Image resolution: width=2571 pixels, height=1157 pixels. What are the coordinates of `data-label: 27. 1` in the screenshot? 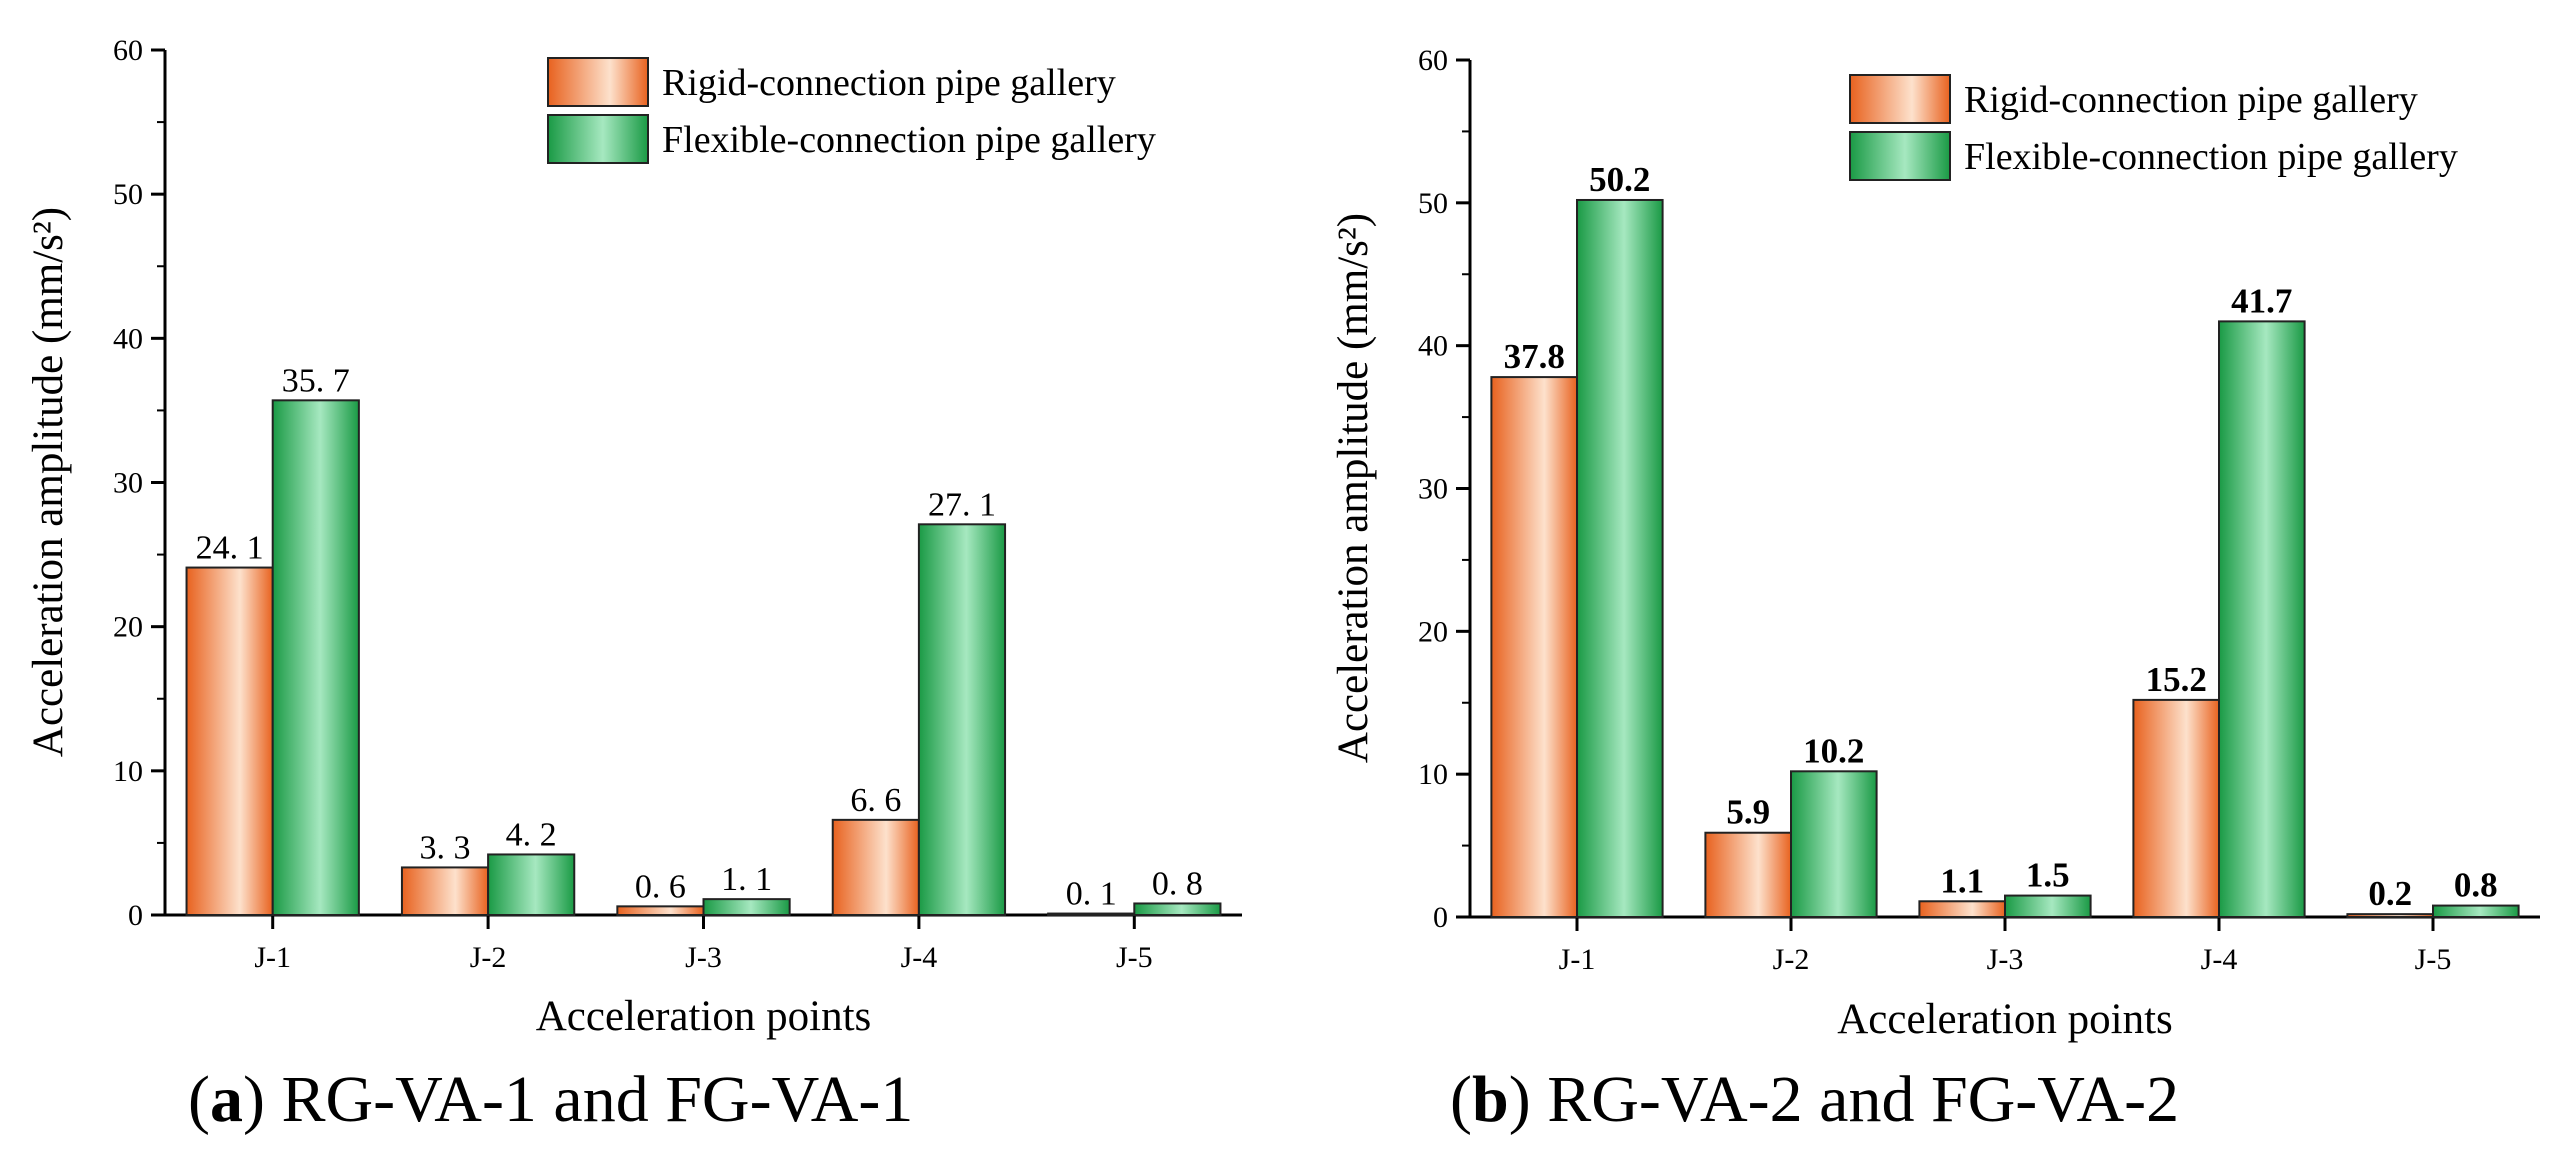 It's located at (962, 504).